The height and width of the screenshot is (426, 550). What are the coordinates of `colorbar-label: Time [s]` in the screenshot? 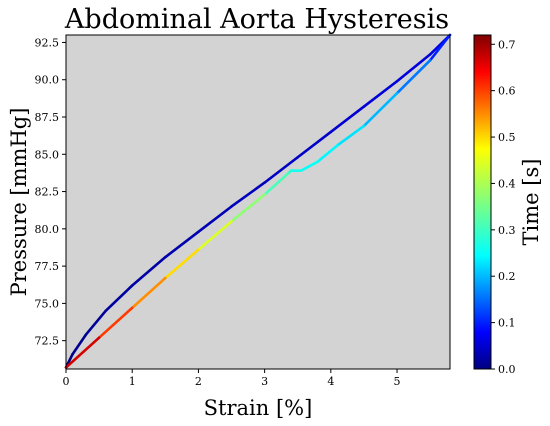 It's located at (531, 202).